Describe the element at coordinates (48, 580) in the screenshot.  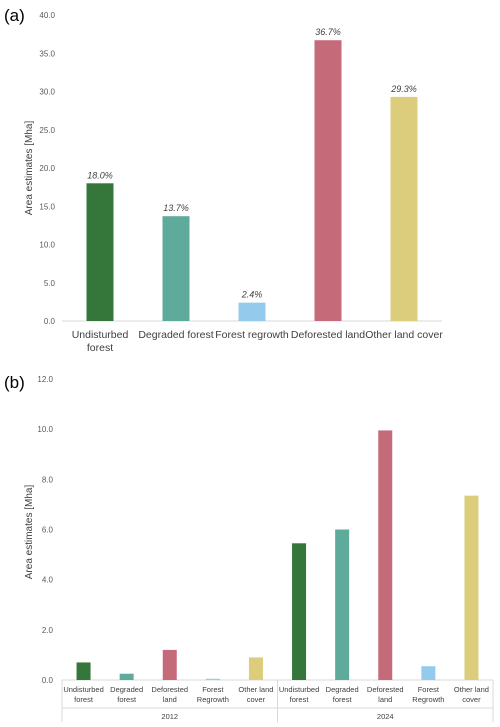
I see `y-tick-label: 4.0` at that location.